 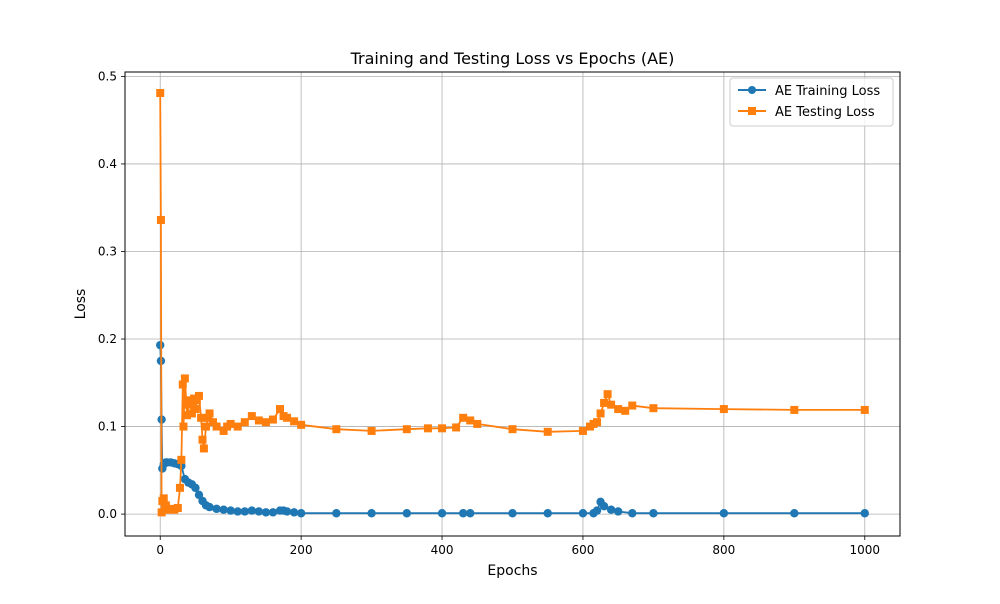 What do you see at coordinates (752, 111) in the screenshot?
I see `legend-marker-testing` at bounding box center [752, 111].